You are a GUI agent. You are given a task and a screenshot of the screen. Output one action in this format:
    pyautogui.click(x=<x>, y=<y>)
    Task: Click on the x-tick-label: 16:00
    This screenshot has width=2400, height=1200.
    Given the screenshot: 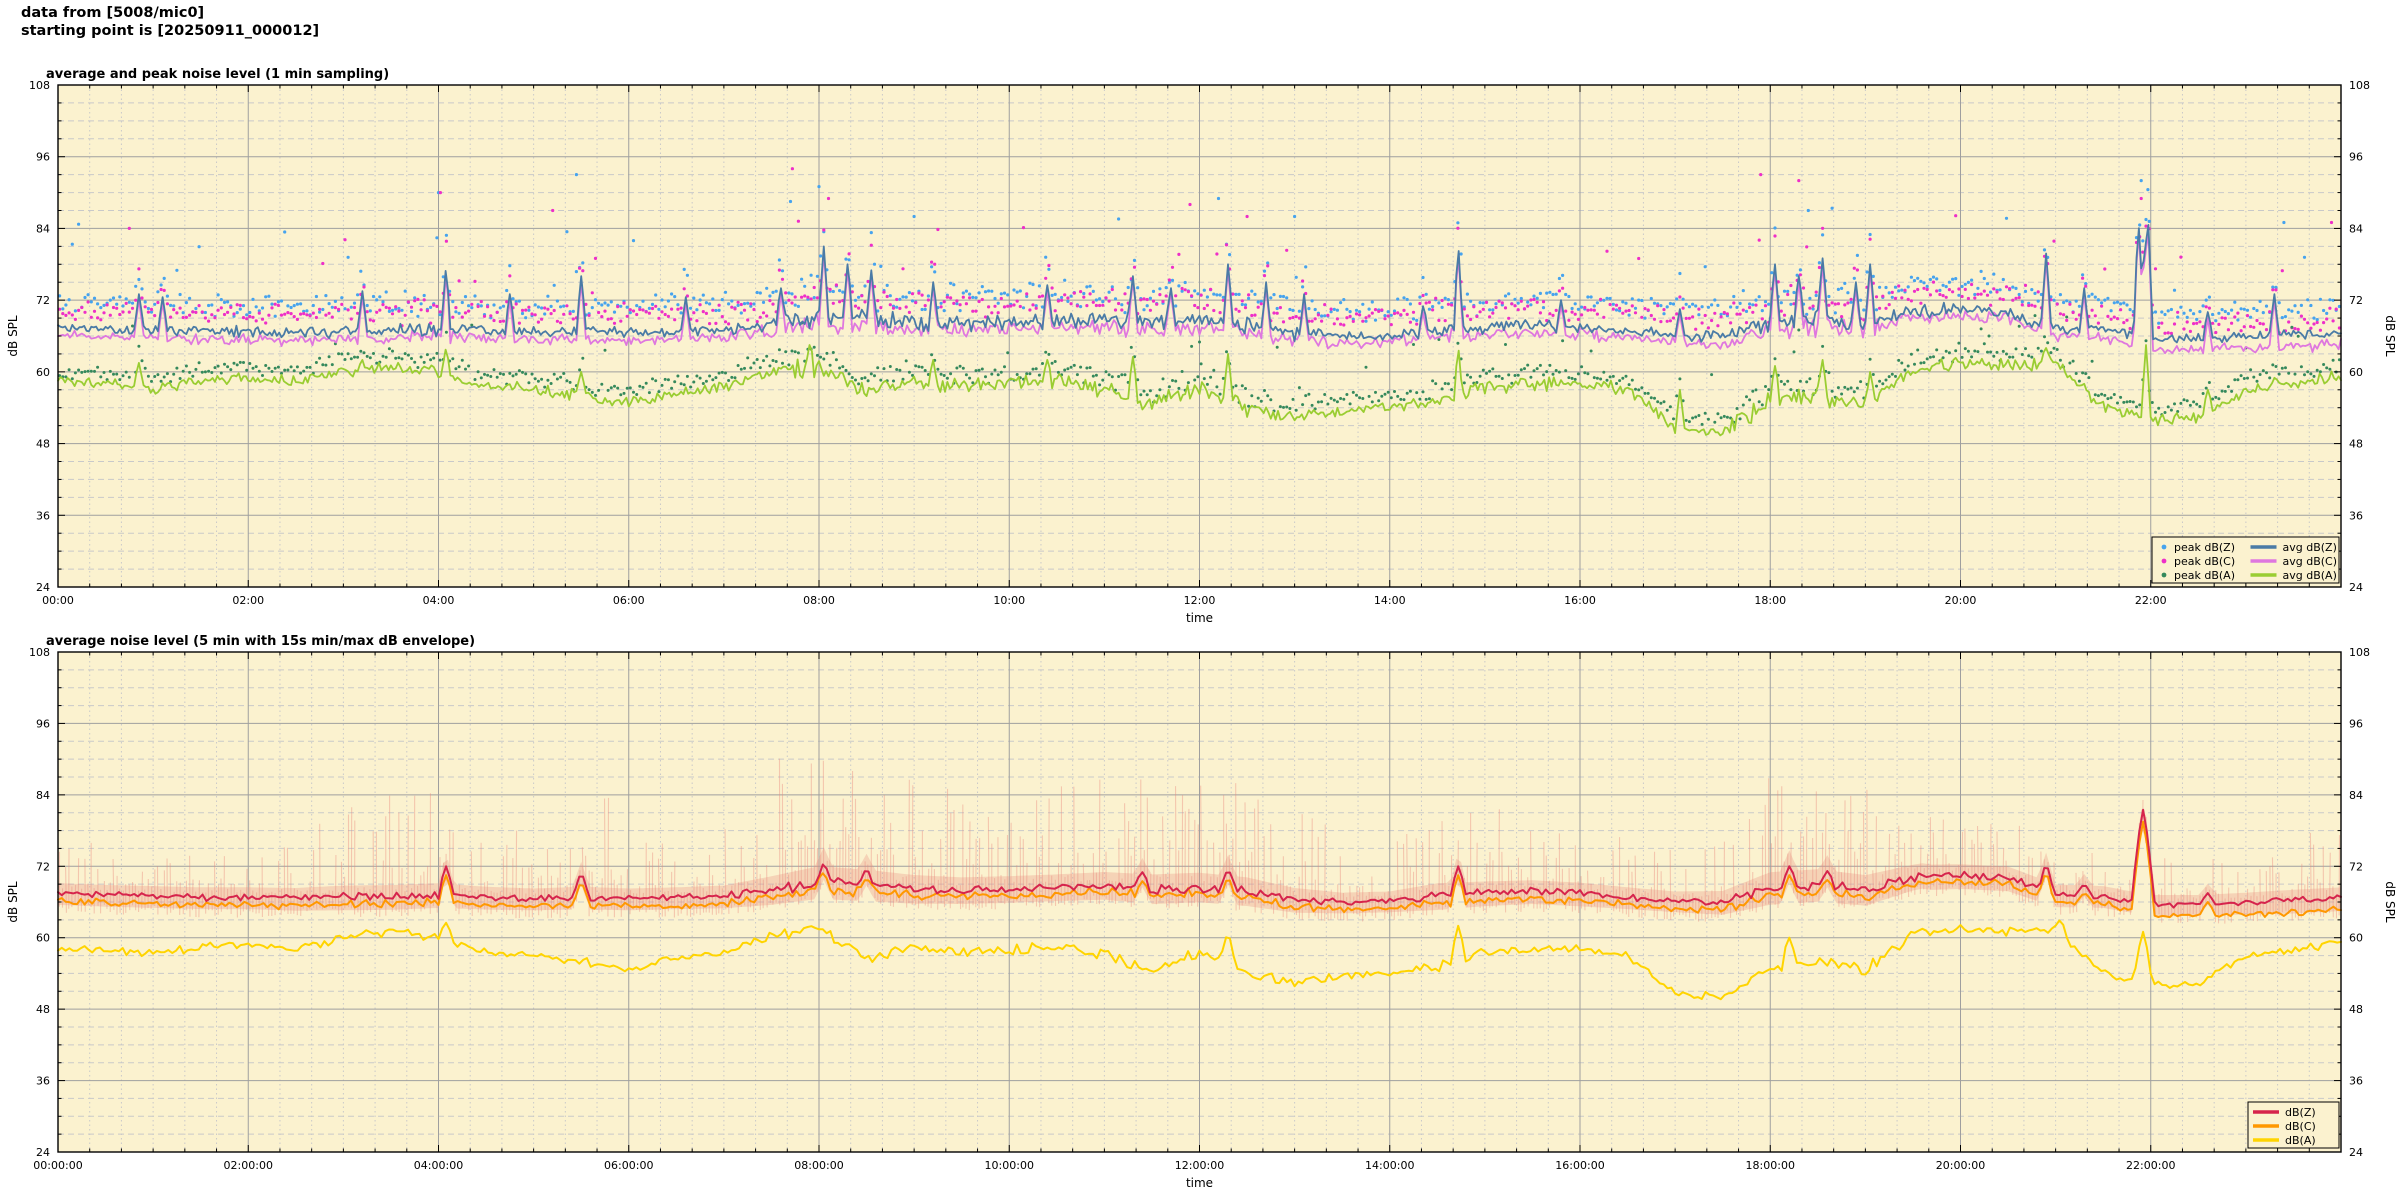 What is the action you would take?
    pyautogui.click(x=1580, y=600)
    